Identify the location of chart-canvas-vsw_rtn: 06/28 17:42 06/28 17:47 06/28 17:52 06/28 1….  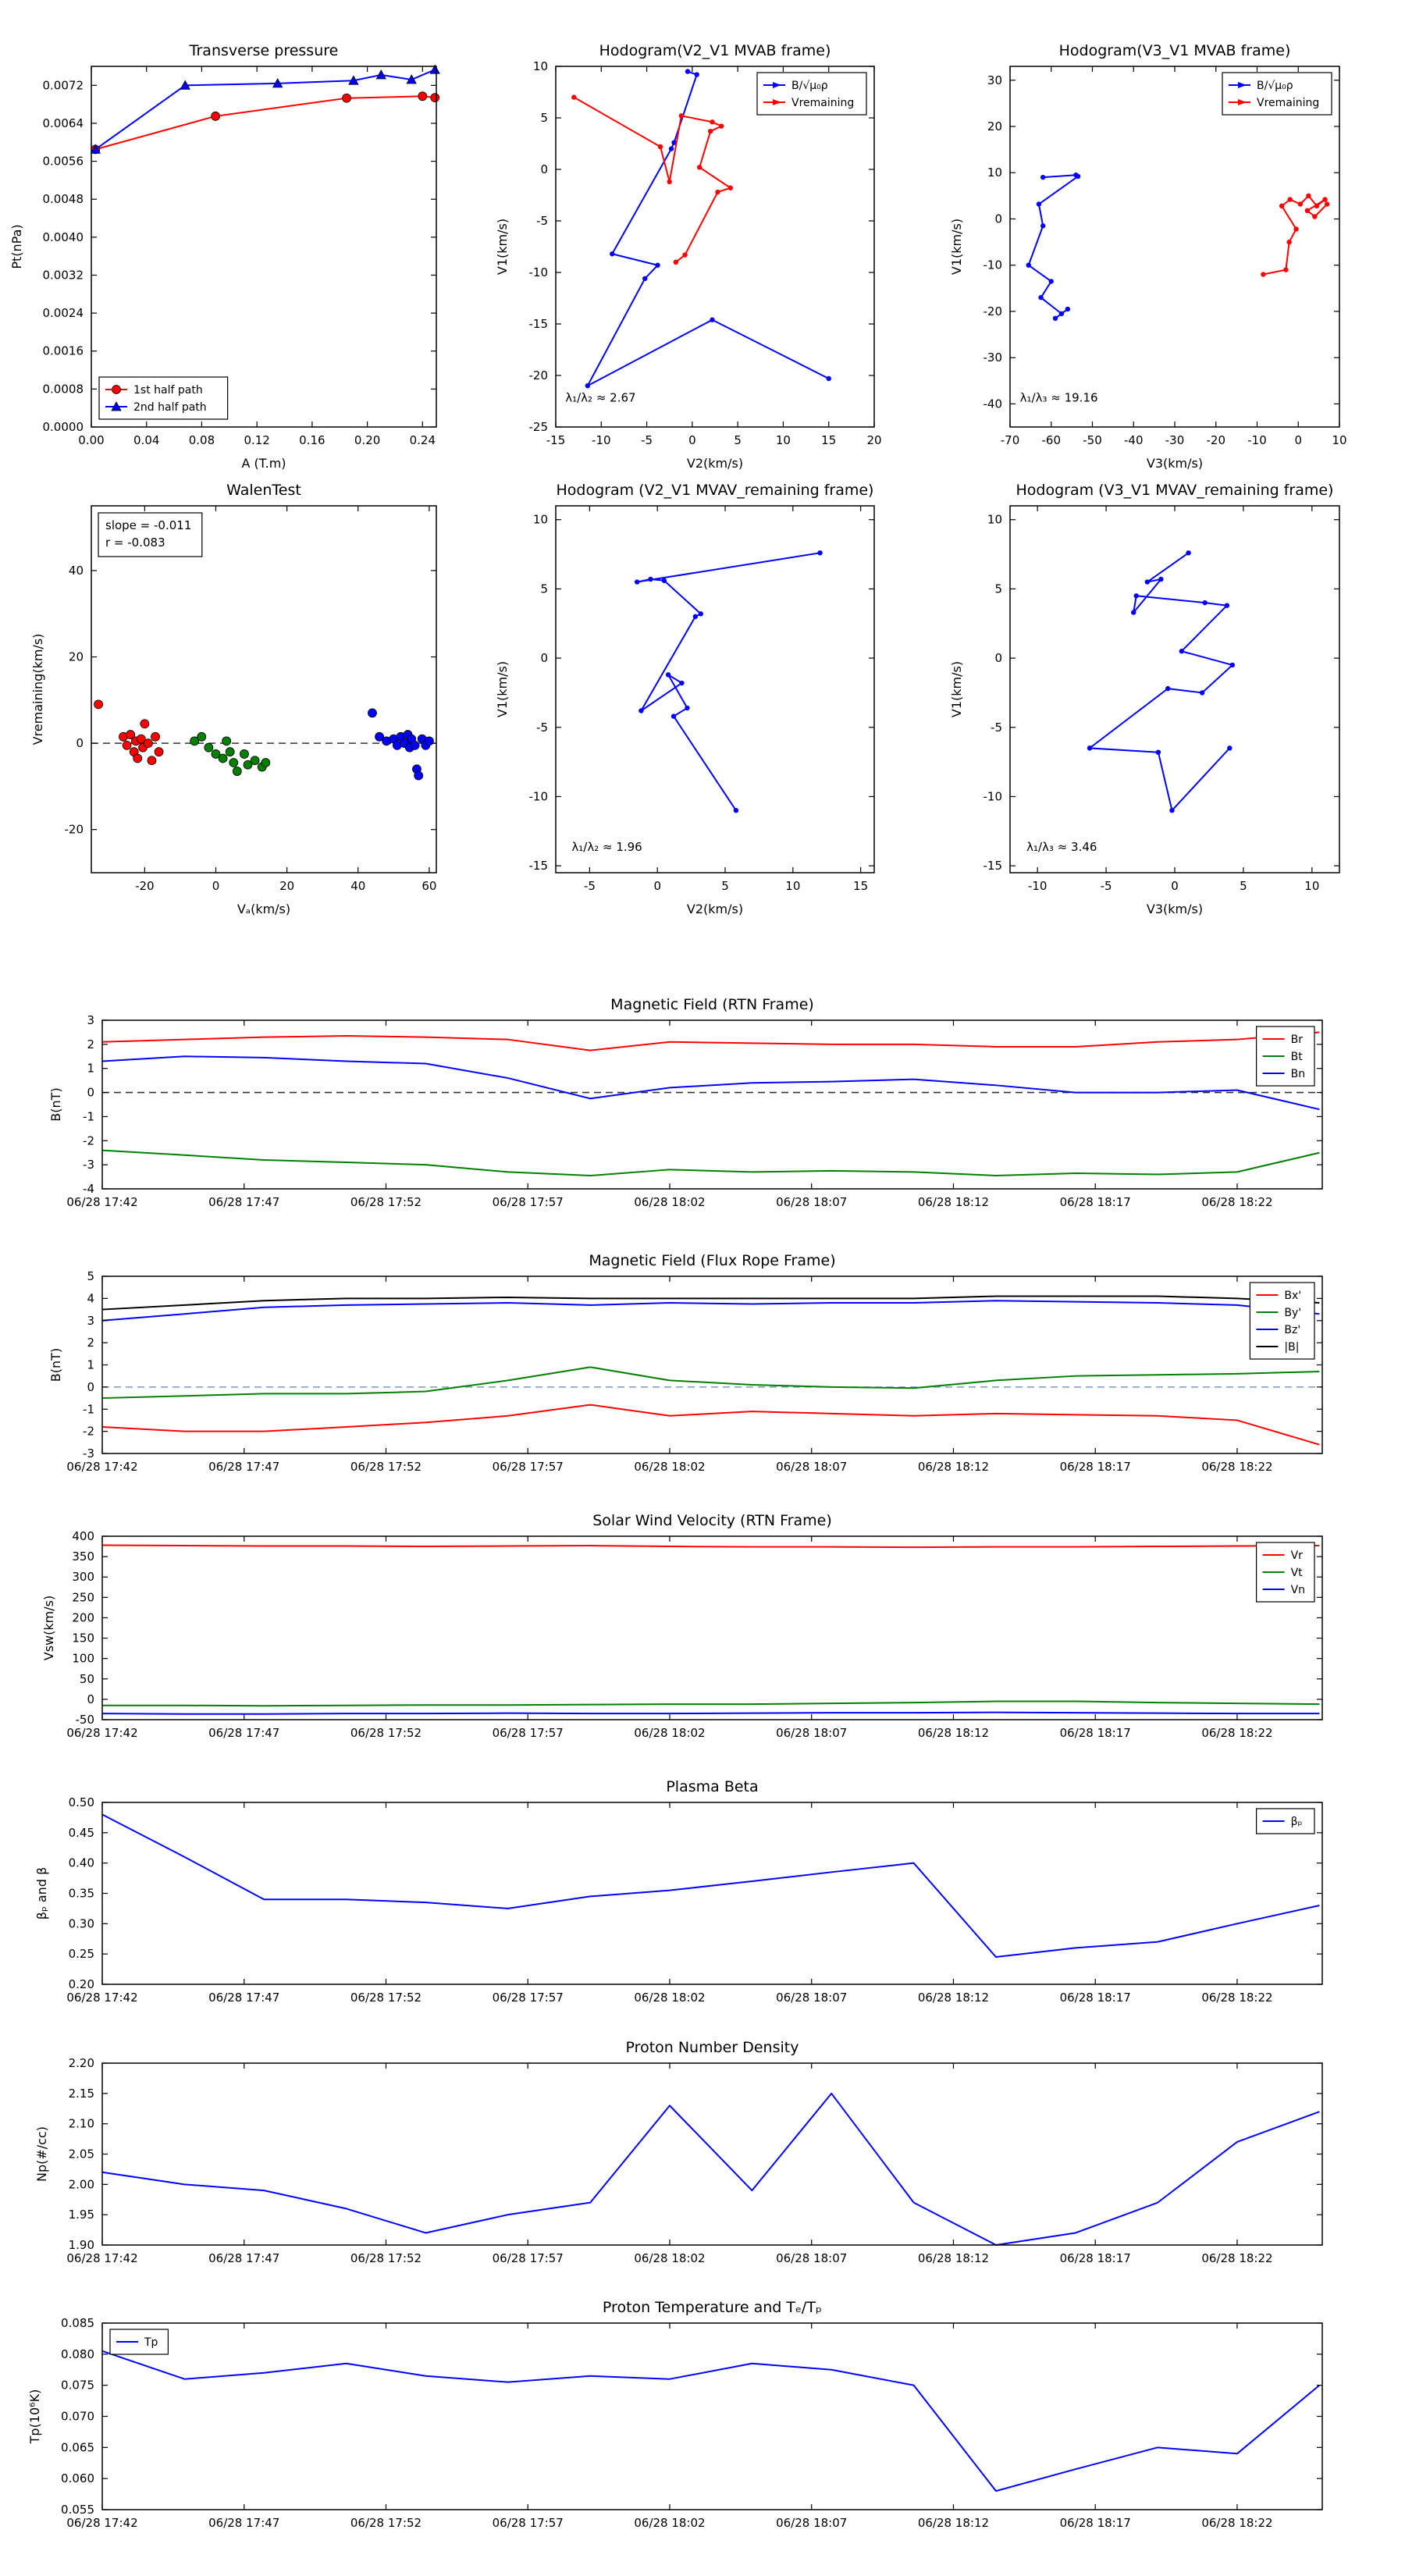
(682, 1626).